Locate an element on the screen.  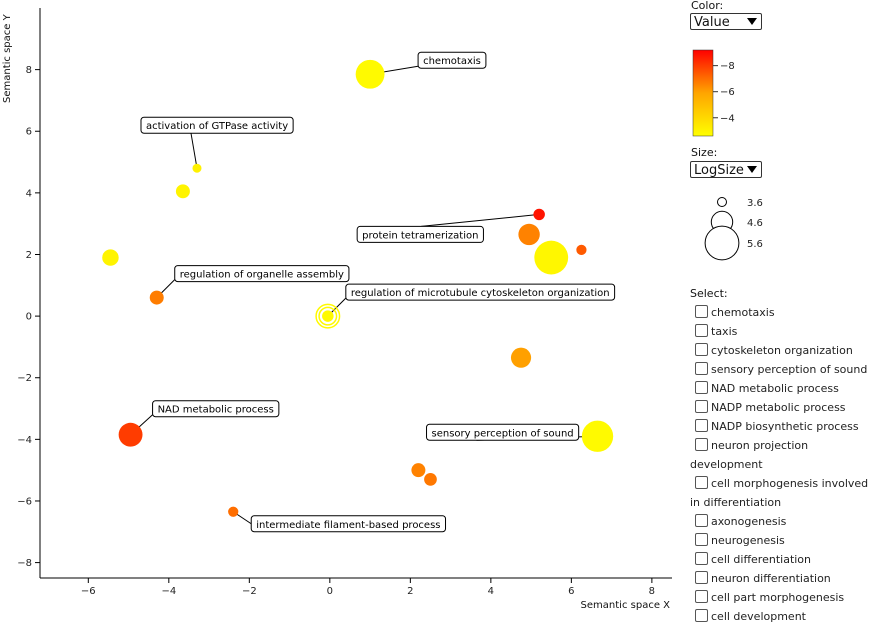
checkbox-label: chemotaxis is located at coordinates (743, 312).